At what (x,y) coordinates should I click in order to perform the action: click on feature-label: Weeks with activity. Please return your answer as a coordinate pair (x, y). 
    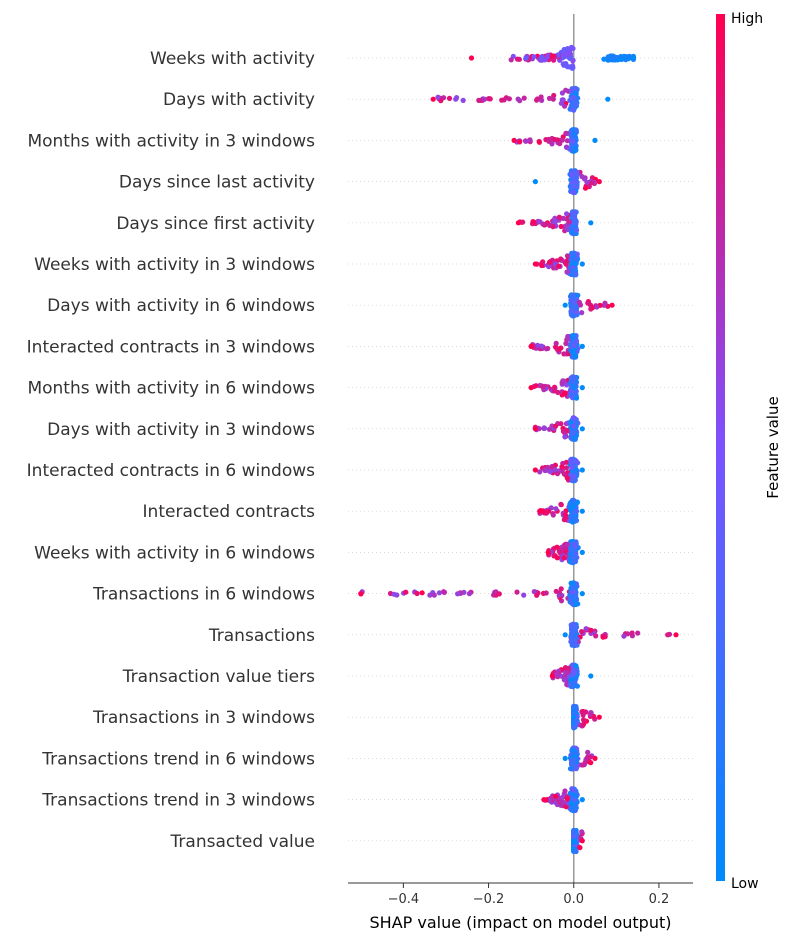
    Looking at the image, I should click on (232, 59).